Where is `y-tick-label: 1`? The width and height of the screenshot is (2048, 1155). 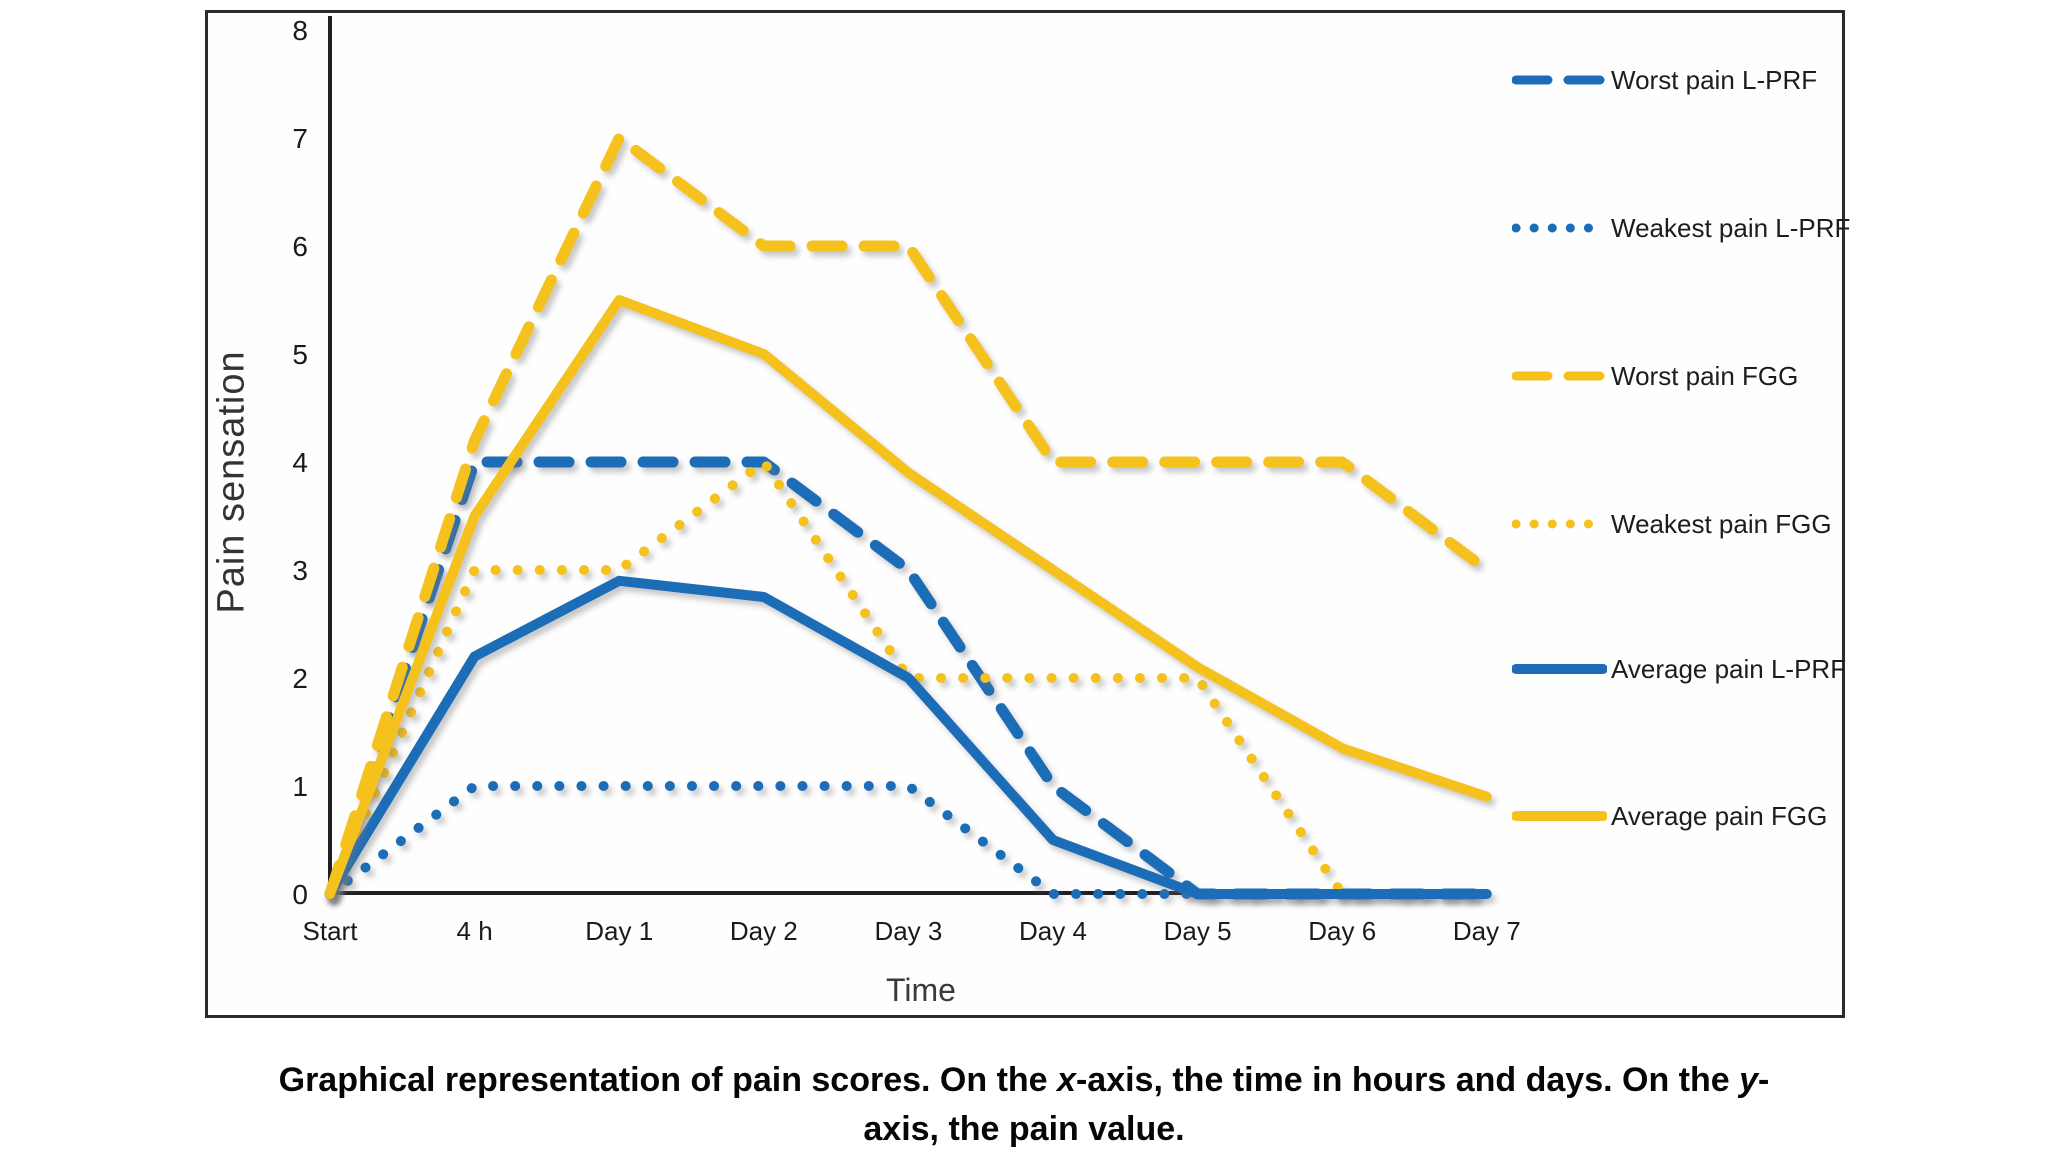 y-tick-label: 1 is located at coordinates (300, 786).